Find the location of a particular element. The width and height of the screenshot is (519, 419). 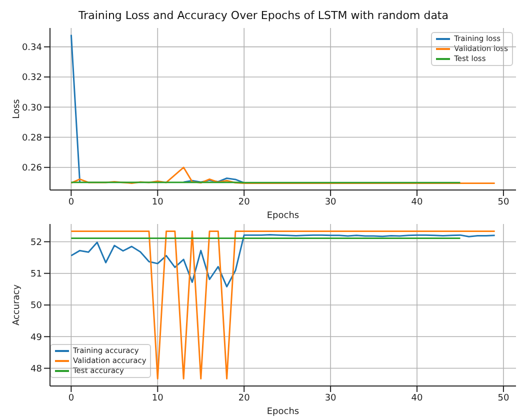

y-tick-label: 49 is located at coordinates (36, 337).